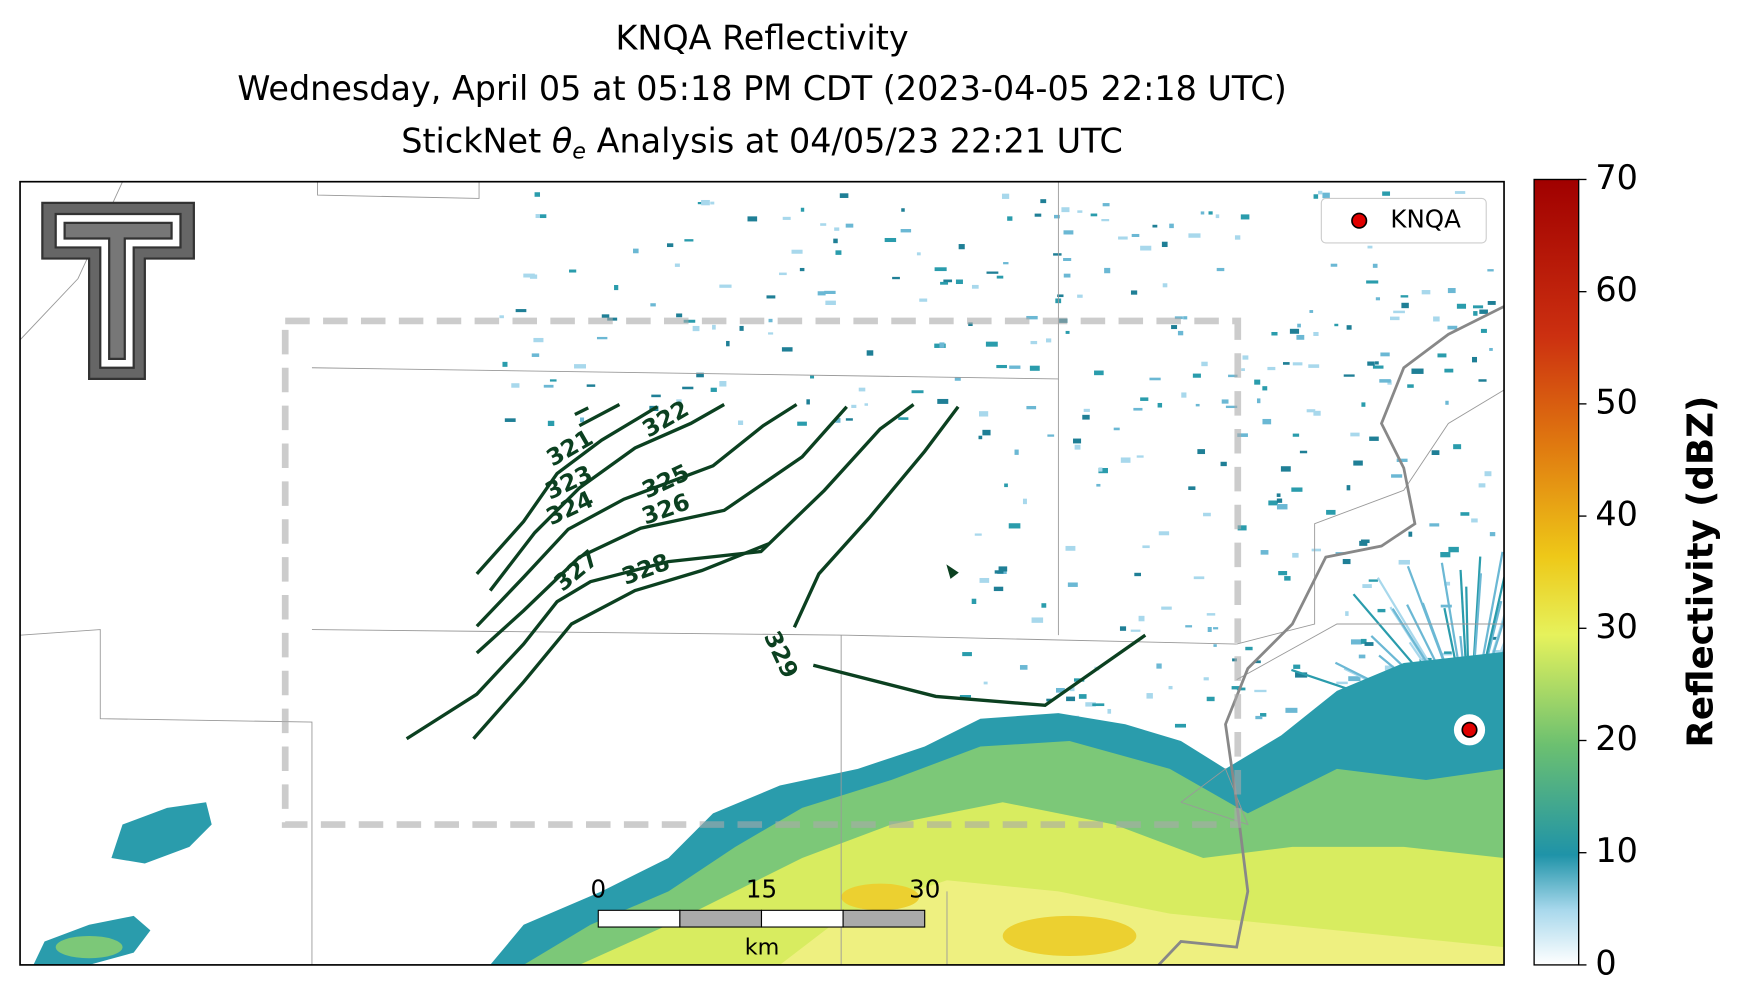 The width and height of the screenshot is (1738, 1004). I want to click on title-subscript: e, so click(579, 151).